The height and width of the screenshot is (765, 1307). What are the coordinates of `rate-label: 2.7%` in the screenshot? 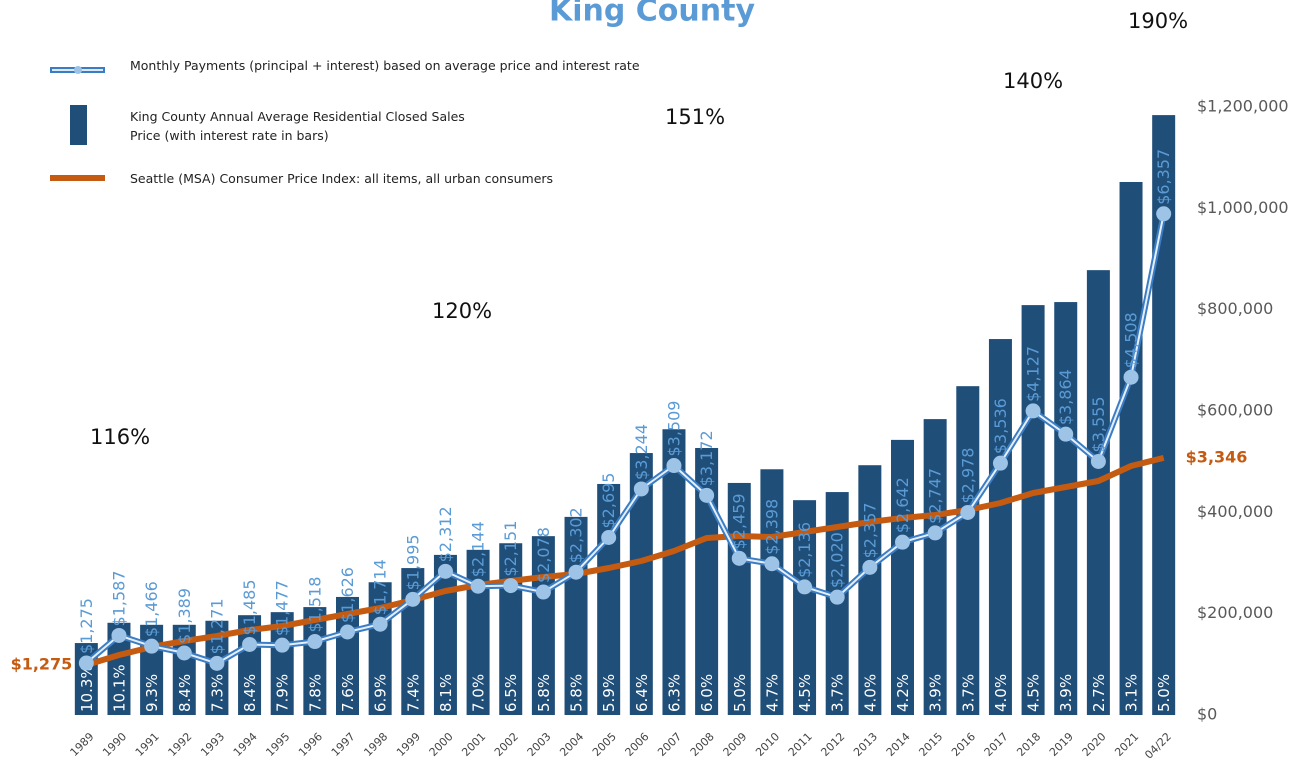 It's located at (1099, 693).